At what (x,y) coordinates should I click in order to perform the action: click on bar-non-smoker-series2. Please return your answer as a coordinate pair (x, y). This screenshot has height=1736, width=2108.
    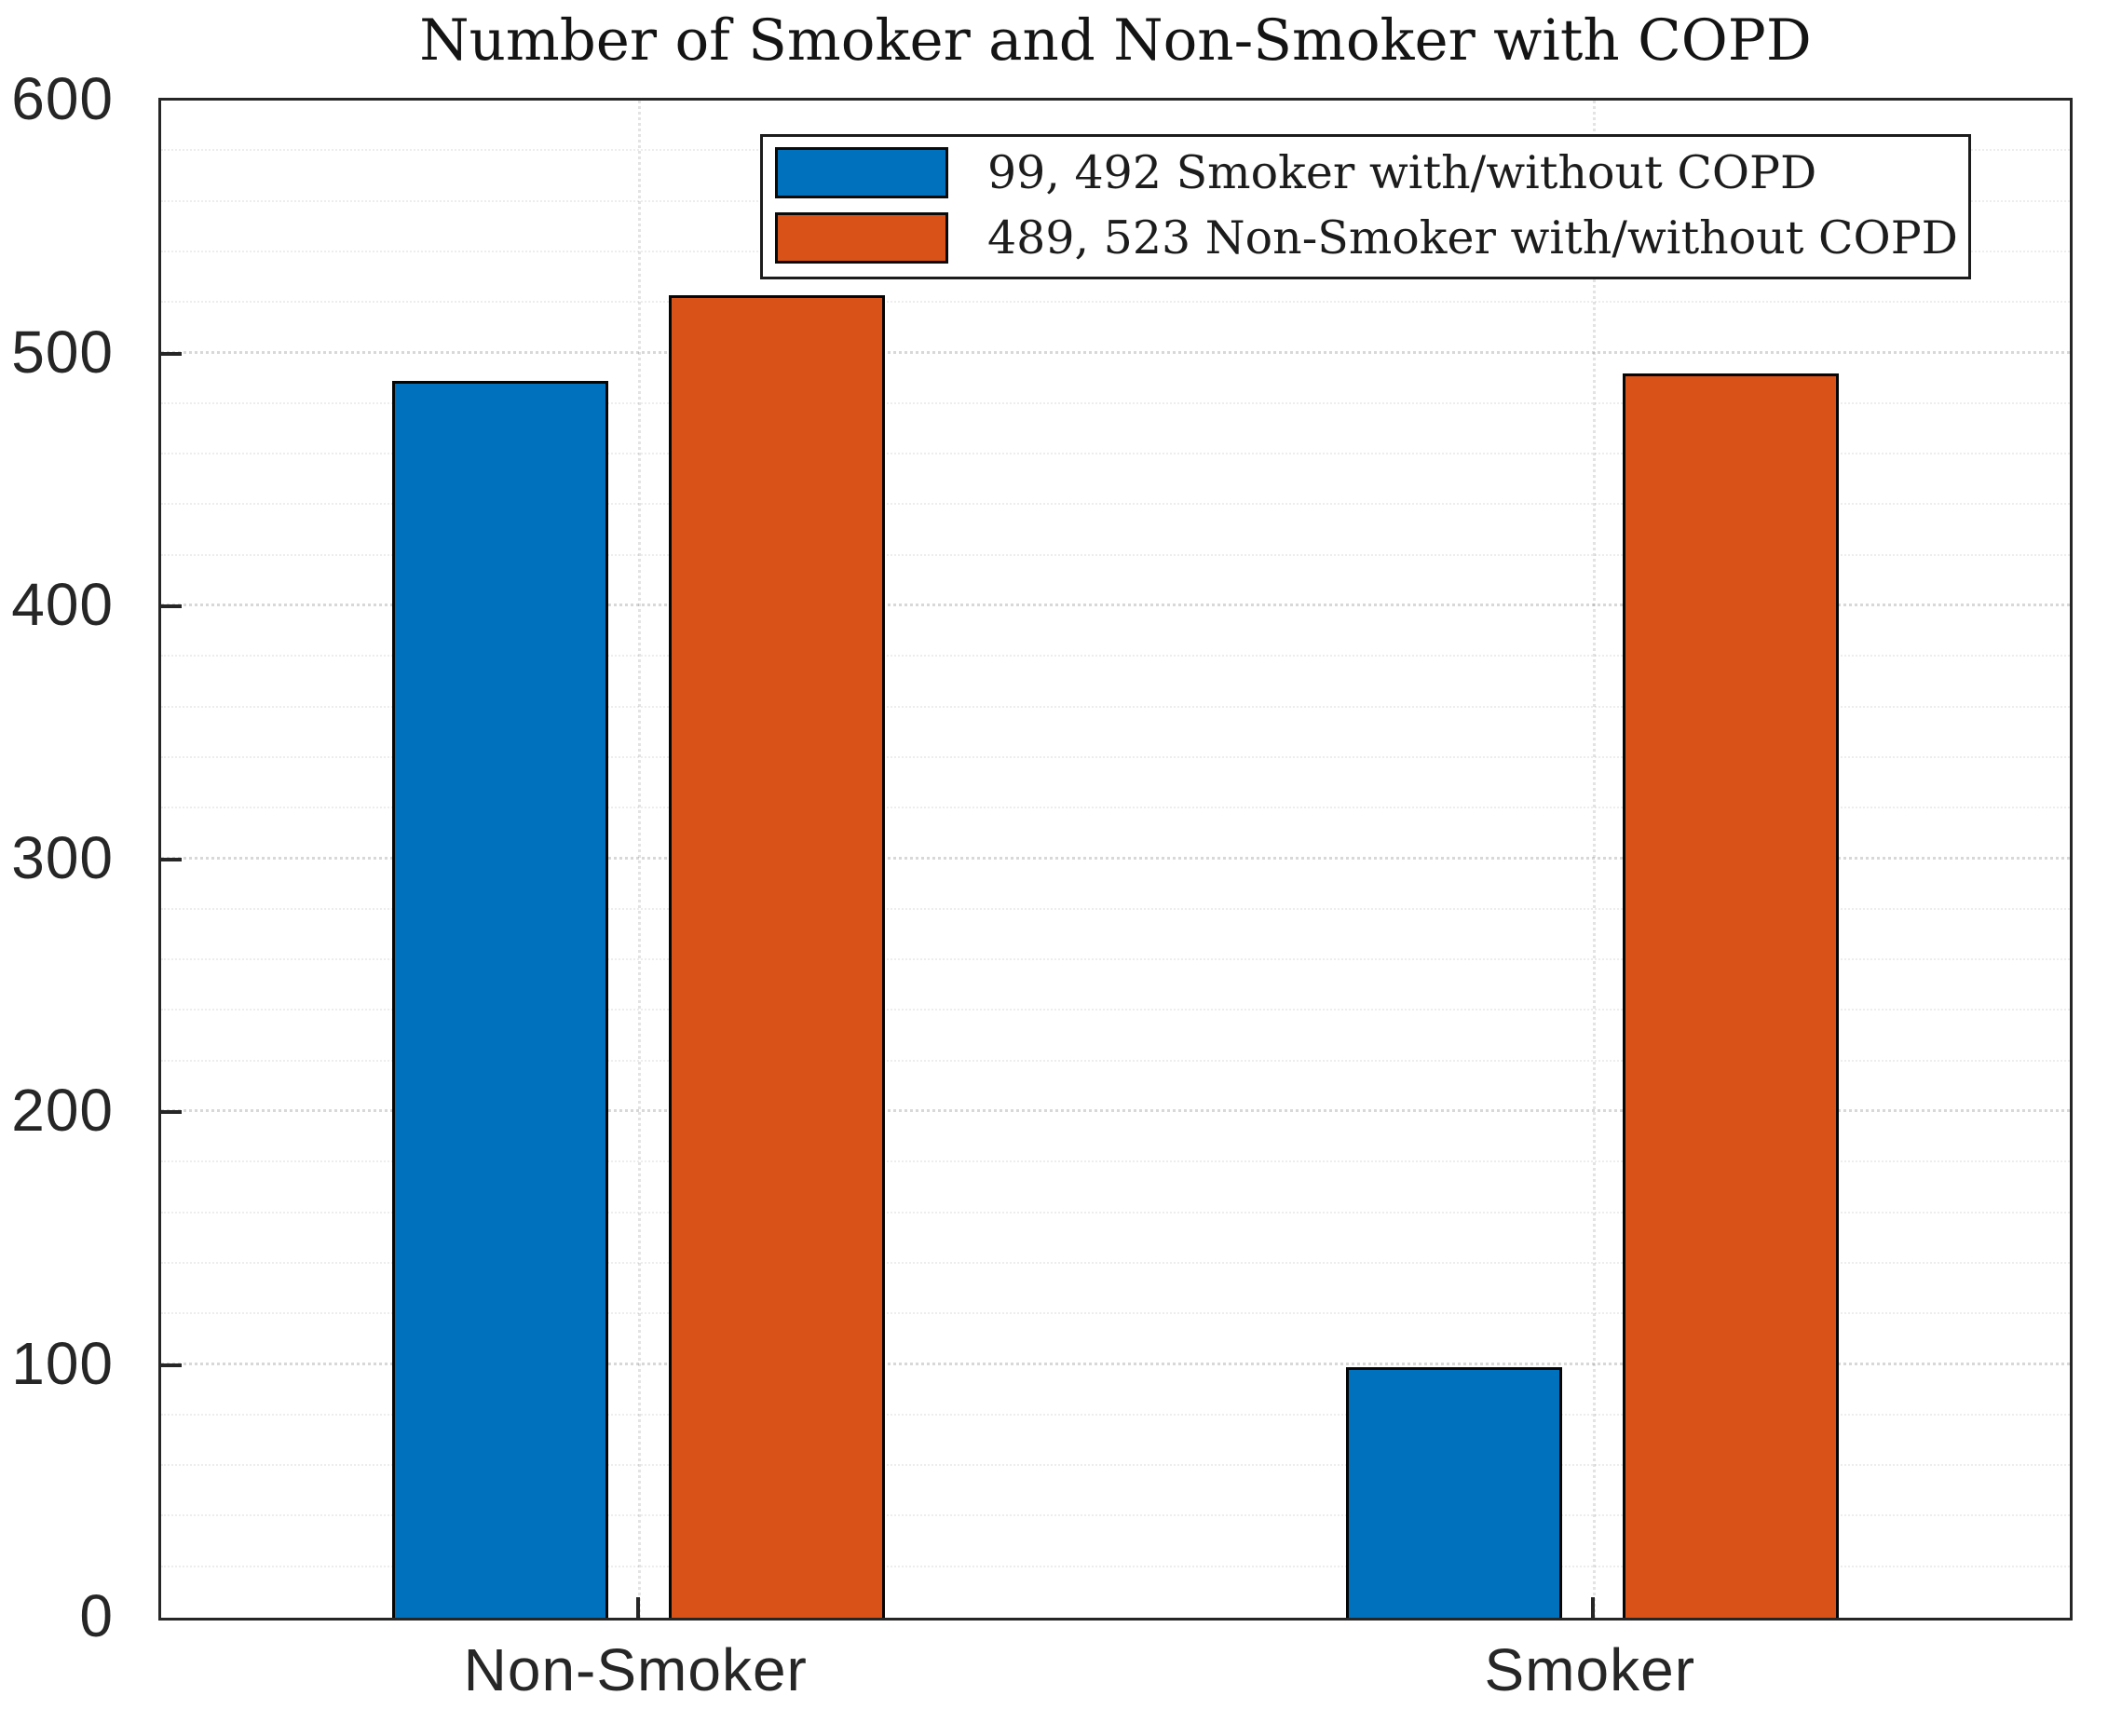
    Looking at the image, I should click on (776, 956).